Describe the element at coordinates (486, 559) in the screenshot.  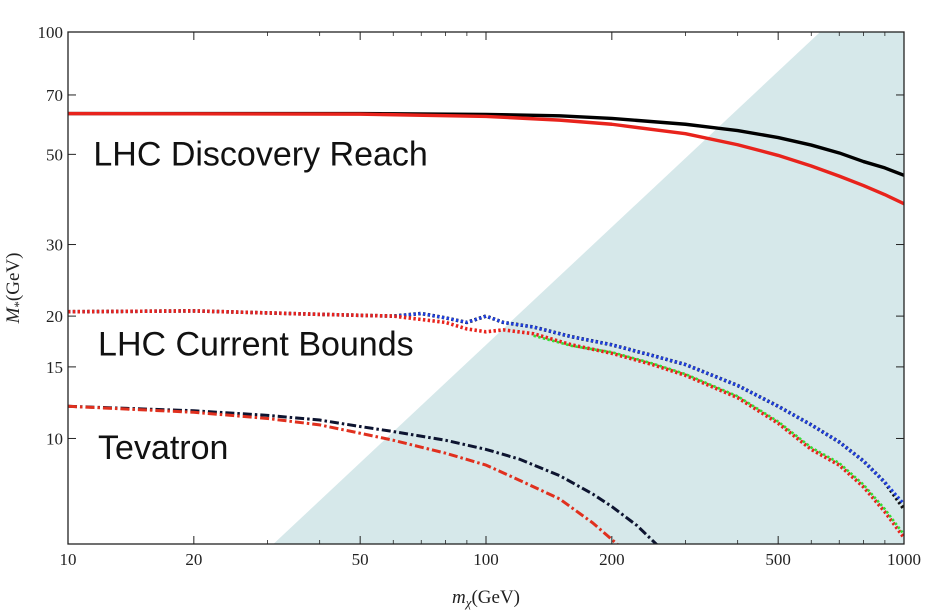
I see `x-tick-label: 100` at that location.